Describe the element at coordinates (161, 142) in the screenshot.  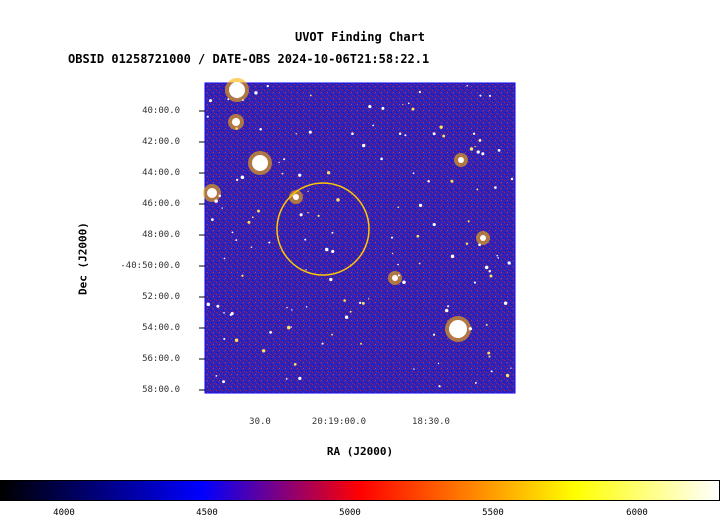
I see `y-tick-label: 42:00.0` at that location.